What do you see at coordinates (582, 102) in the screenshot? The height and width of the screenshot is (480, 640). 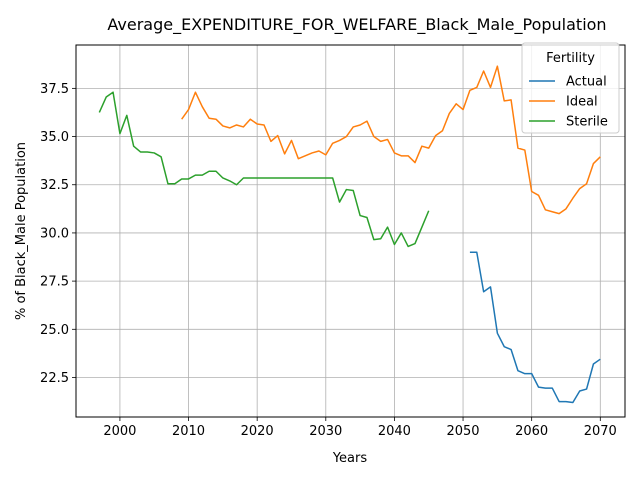 I see `legend-label-ideal: Ideal` at bounding box center [582, 102].